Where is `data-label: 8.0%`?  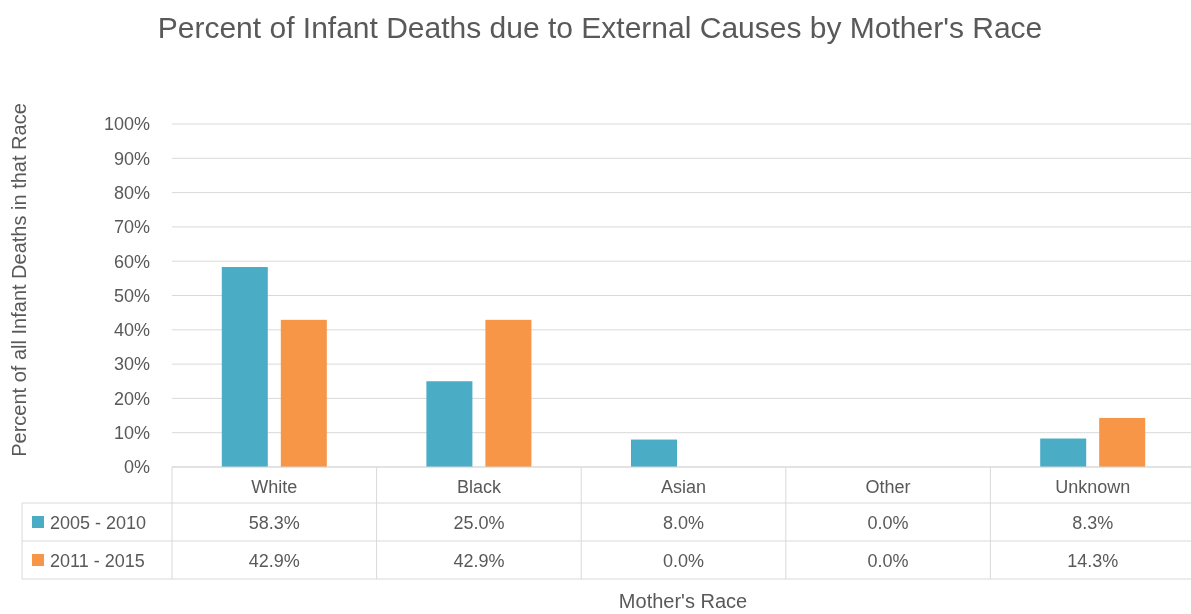 data-label: 8.0% is located at coordinates (683, 523).